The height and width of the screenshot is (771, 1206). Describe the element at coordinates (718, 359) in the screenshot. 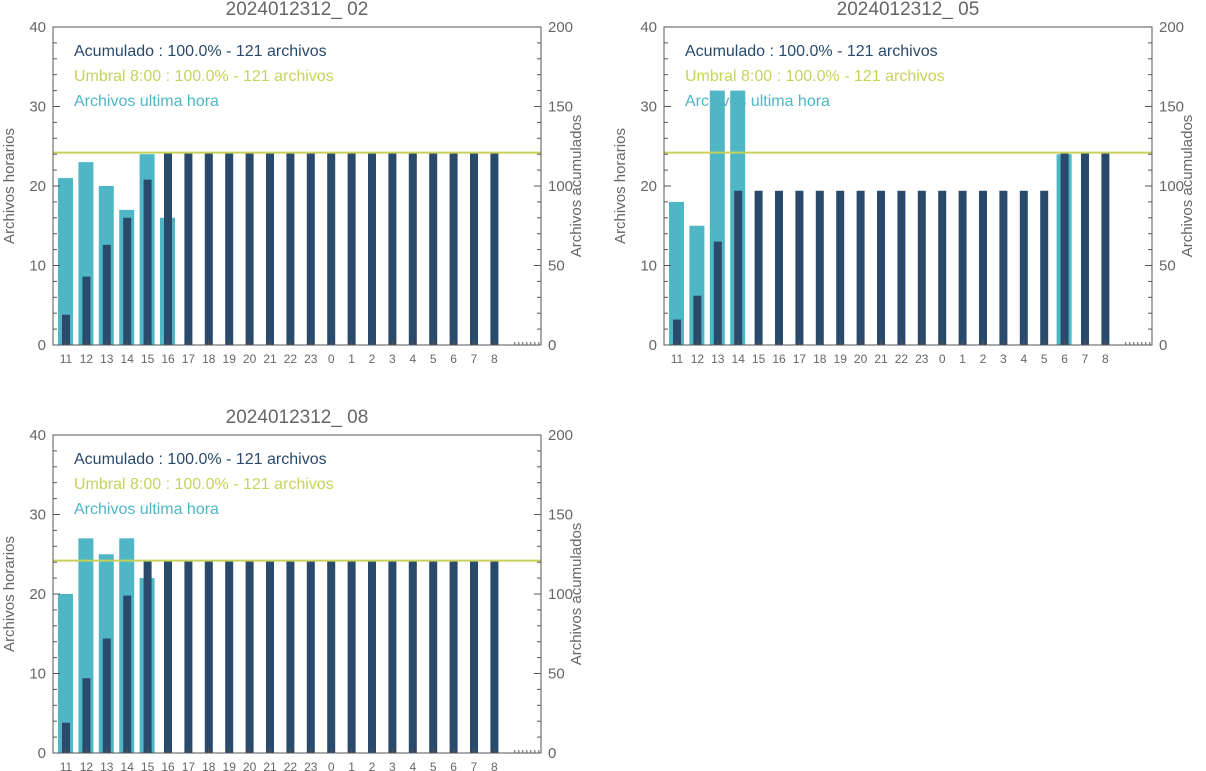

I see `x-tick-label: 13` at that location.